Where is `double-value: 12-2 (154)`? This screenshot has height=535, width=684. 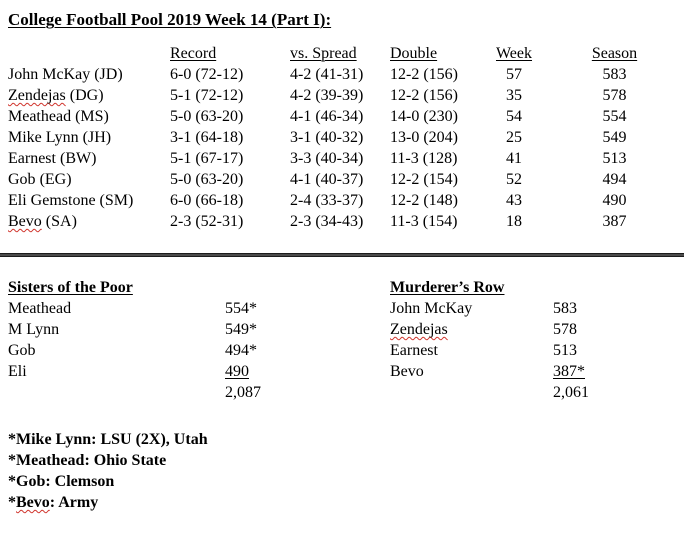 double-value: 12-2 (154) is located at coordinates (424, 179).